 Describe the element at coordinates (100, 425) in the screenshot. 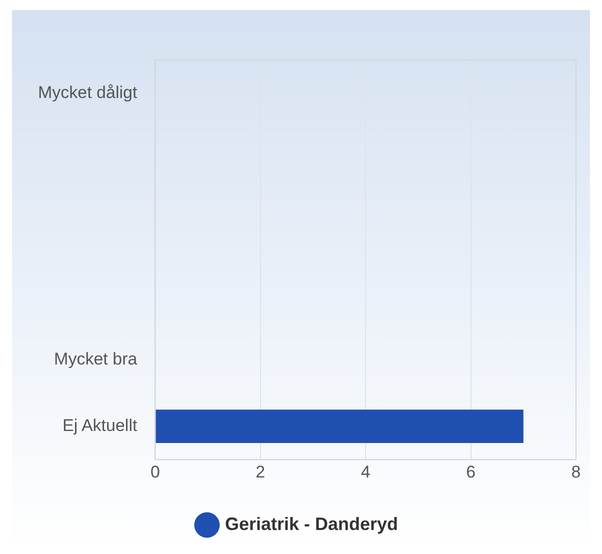

I see `y-tick-label: Ej Aktuellt` at that location.